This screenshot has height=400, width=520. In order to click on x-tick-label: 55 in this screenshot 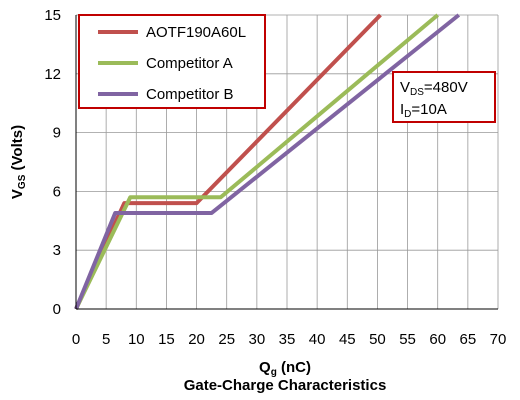, I will do `click(407, 339)`.